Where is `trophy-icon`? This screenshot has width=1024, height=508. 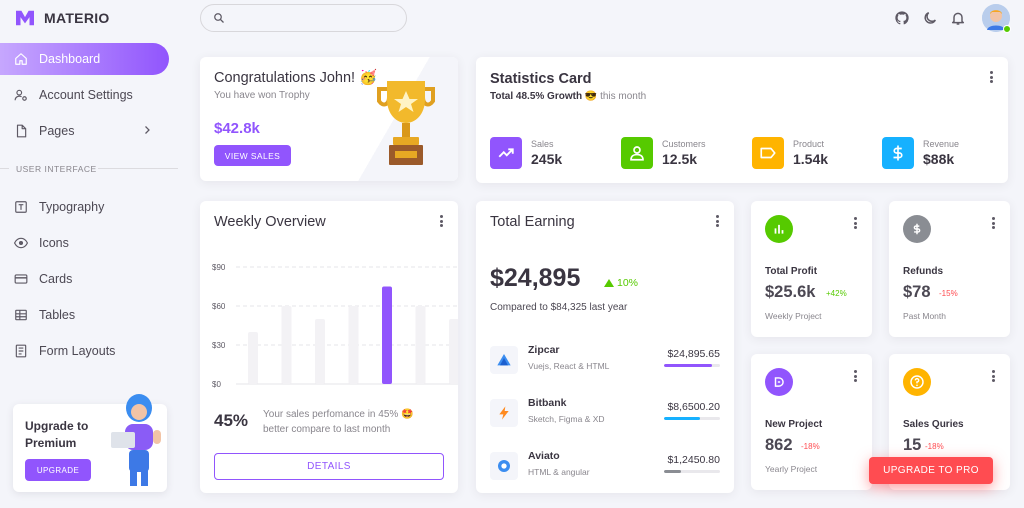 trophy-icon is located at coordinates (406, 123).